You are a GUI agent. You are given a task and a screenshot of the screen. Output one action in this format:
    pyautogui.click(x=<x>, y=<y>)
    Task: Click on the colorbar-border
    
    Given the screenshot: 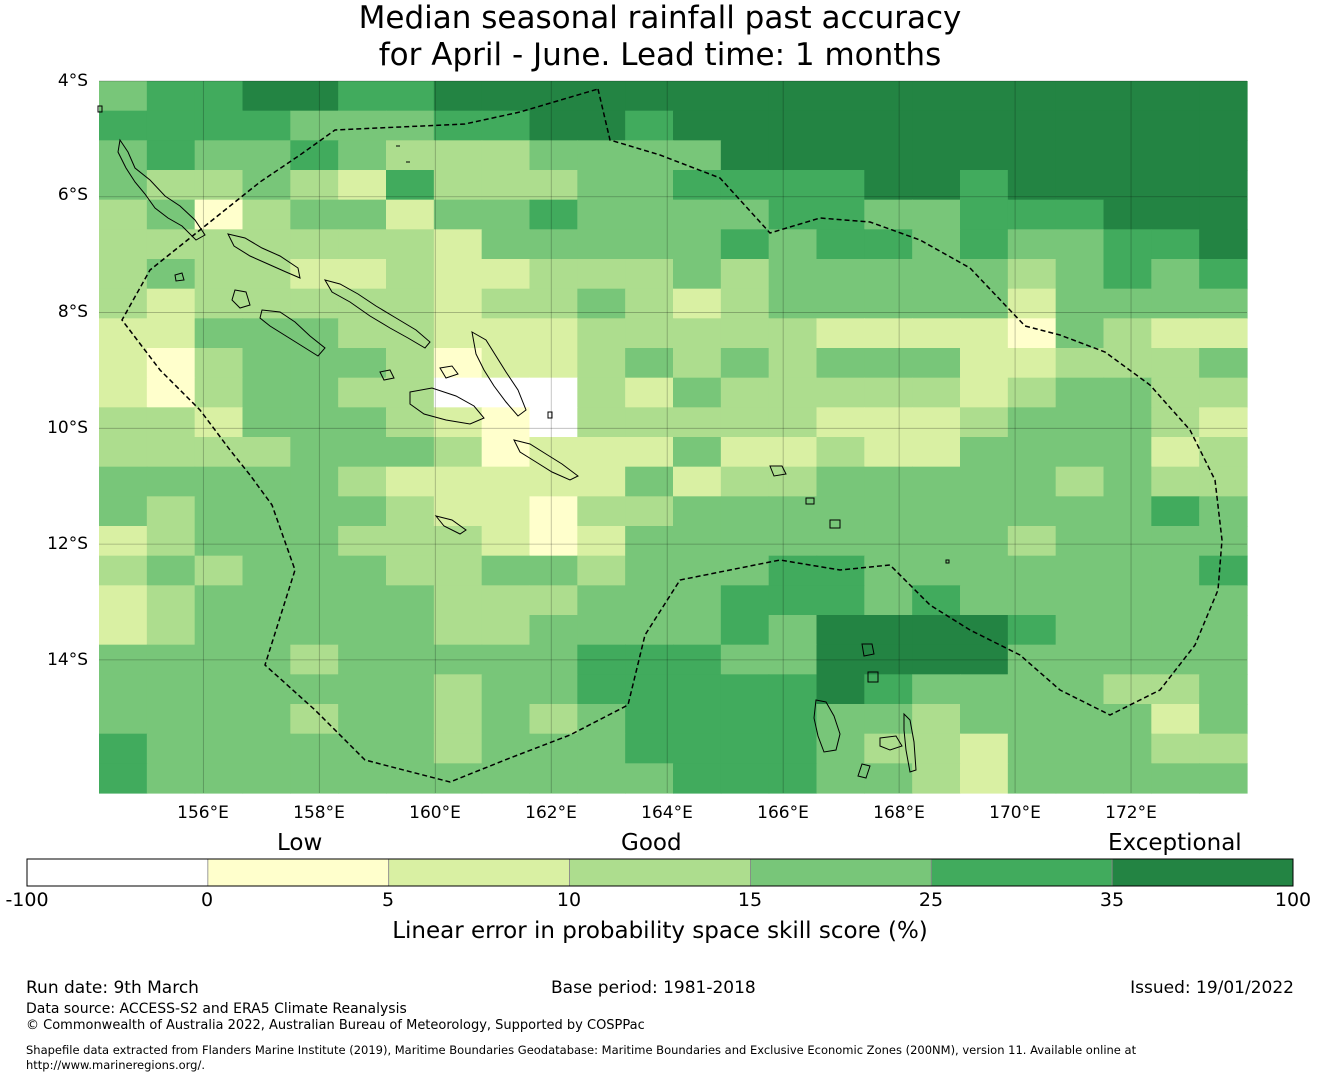 What is the action you would take?
    pyautogui.click(x=660, y=872)
    